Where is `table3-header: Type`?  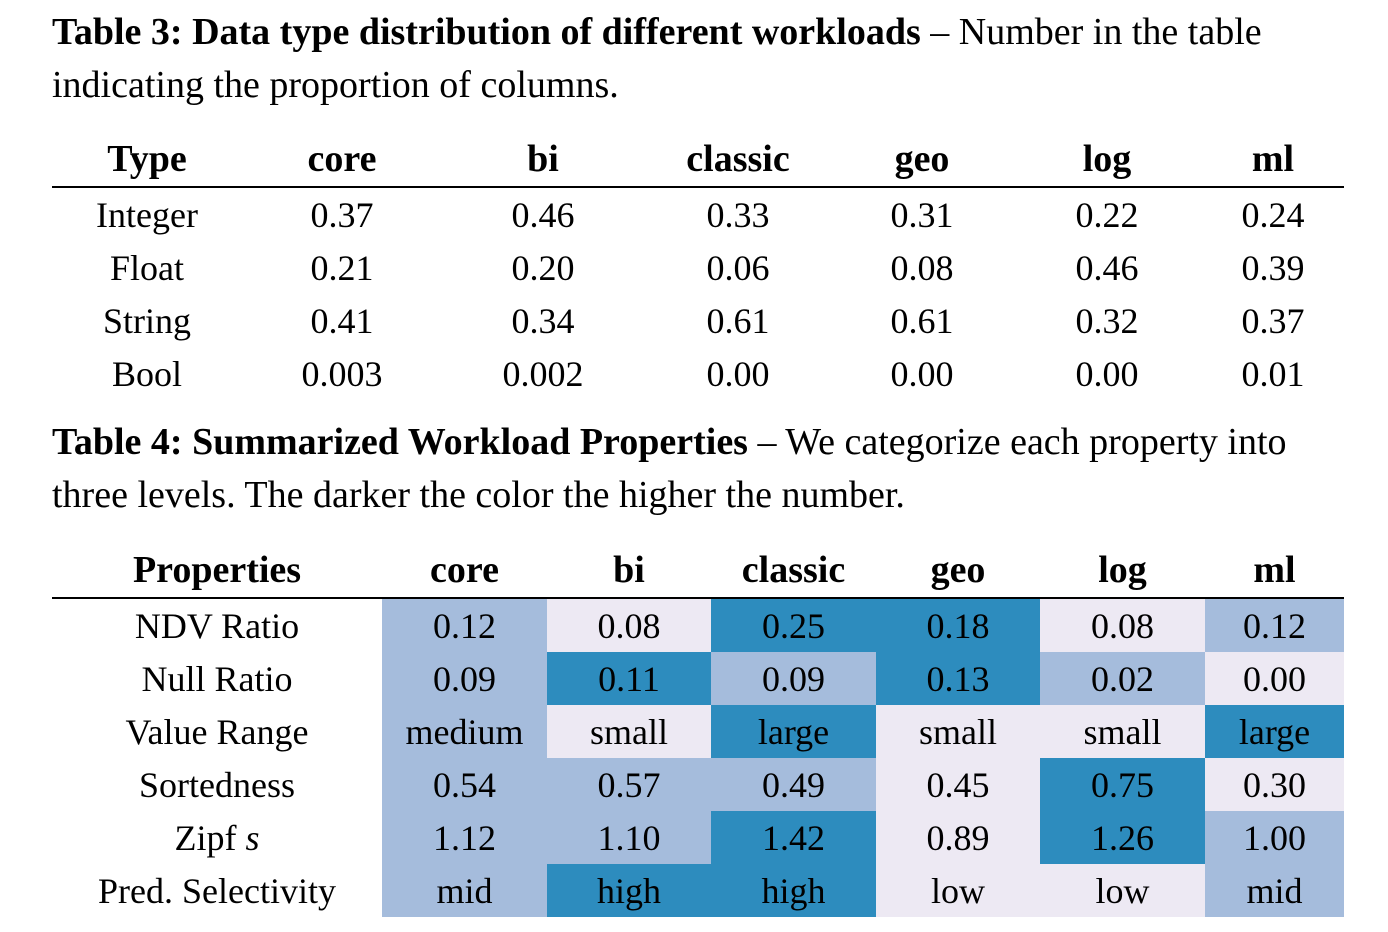
table3-header: Type is located at coordinates (147, 160).